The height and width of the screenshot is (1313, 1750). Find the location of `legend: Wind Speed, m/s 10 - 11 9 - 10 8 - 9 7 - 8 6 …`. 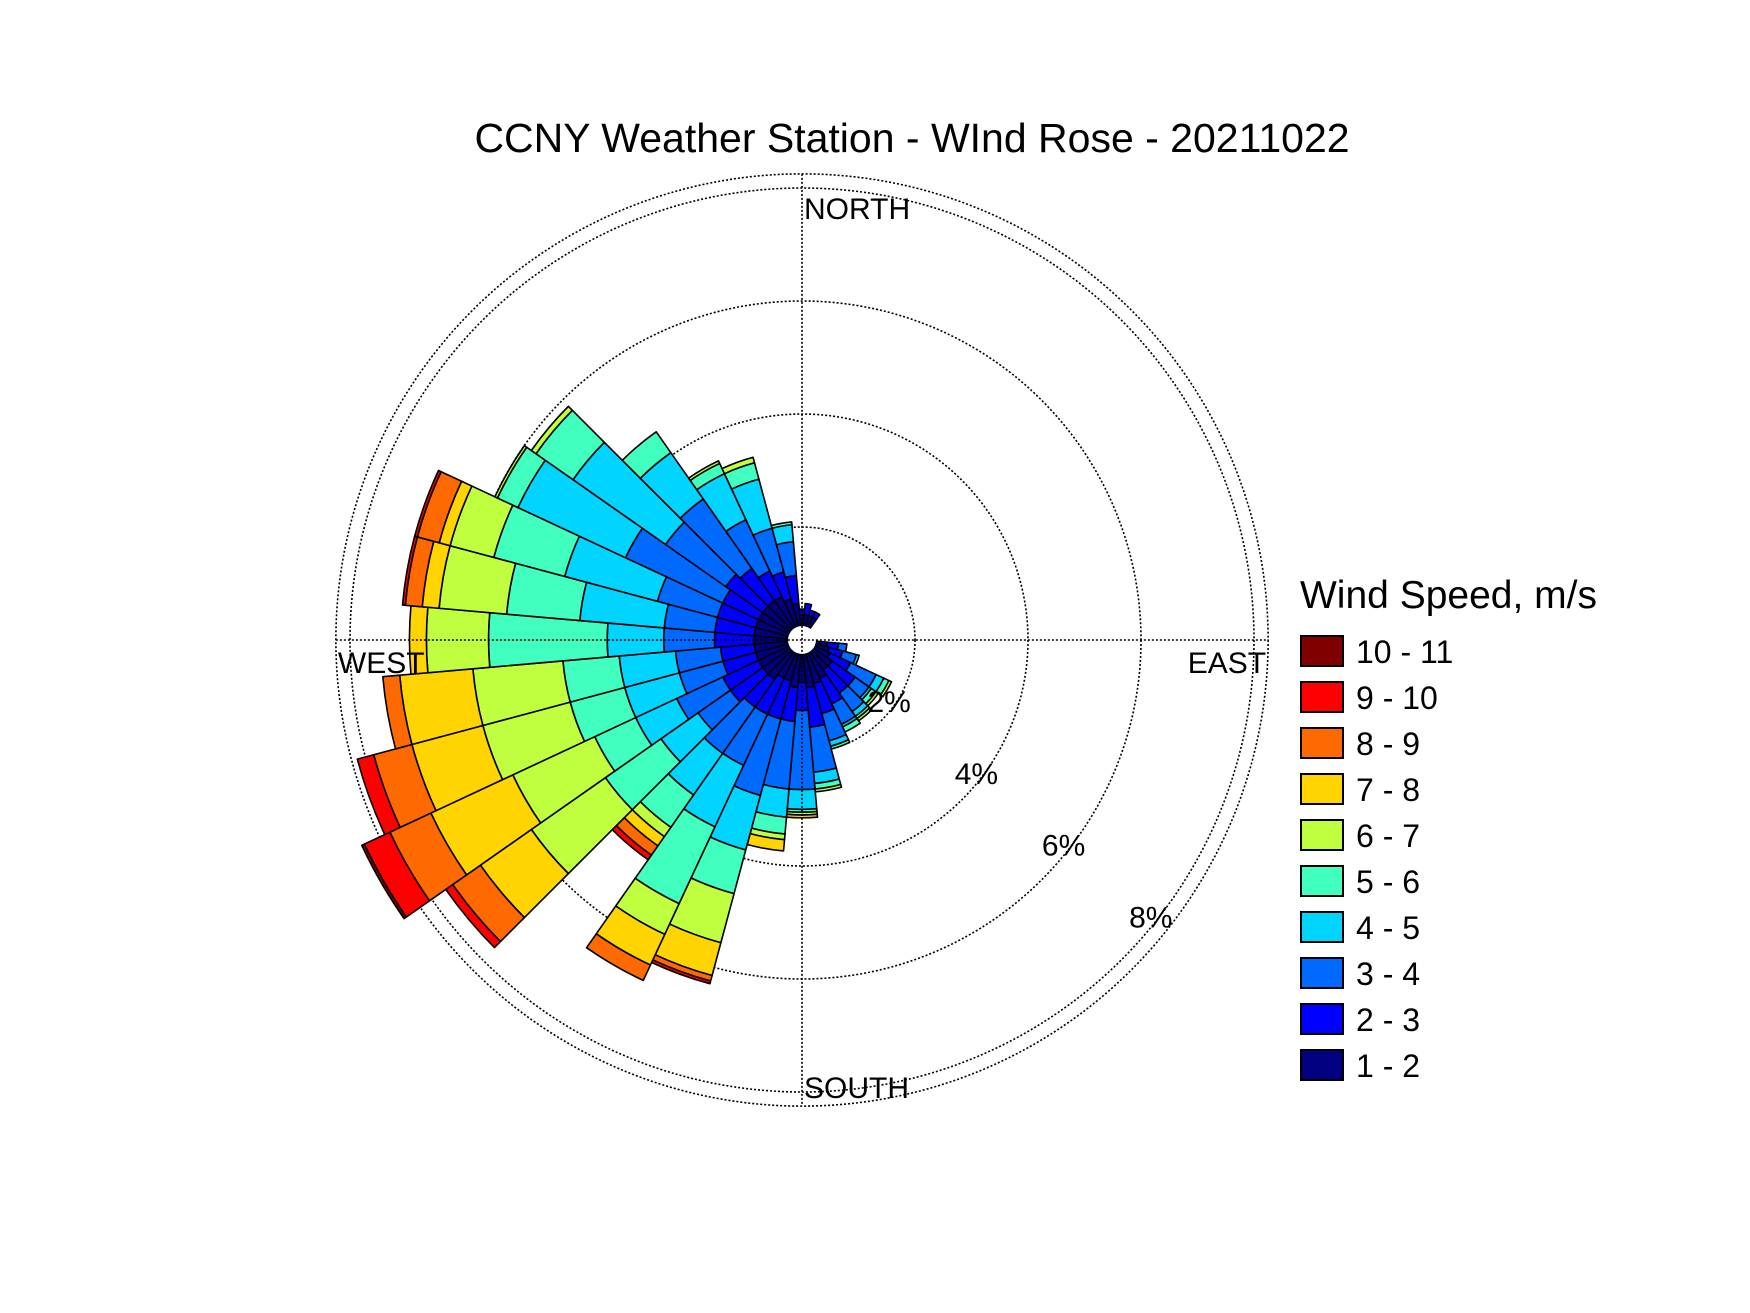

legend: Wind Speed, m/s 10 - 11 9 - 10 8 - 9 7 - 8 6 … is located at coordinates (1448, 829).